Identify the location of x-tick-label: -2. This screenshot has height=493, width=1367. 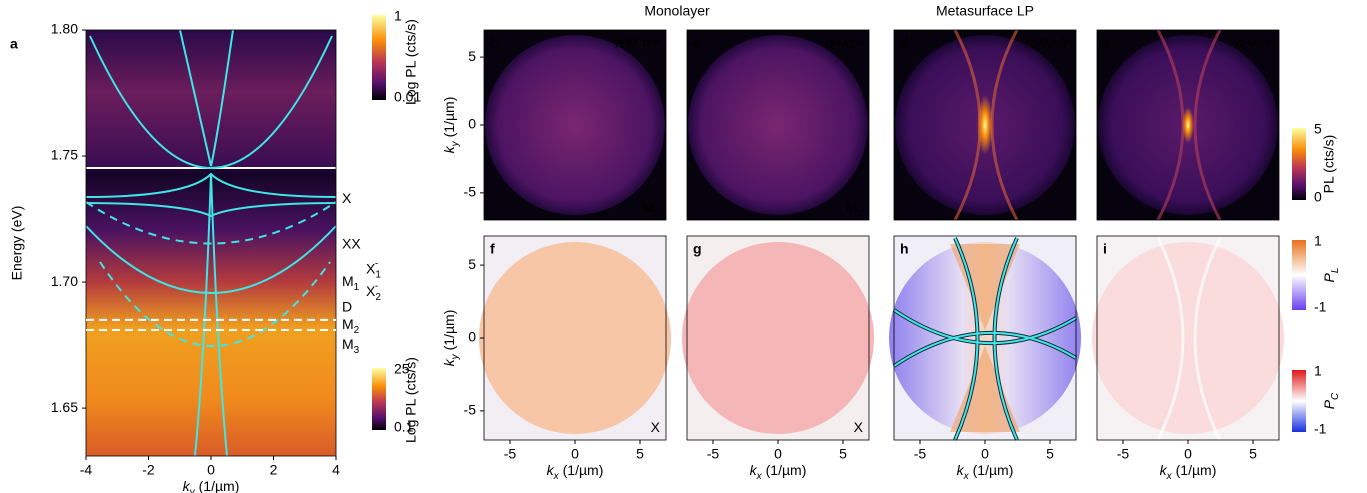
(148, 470).